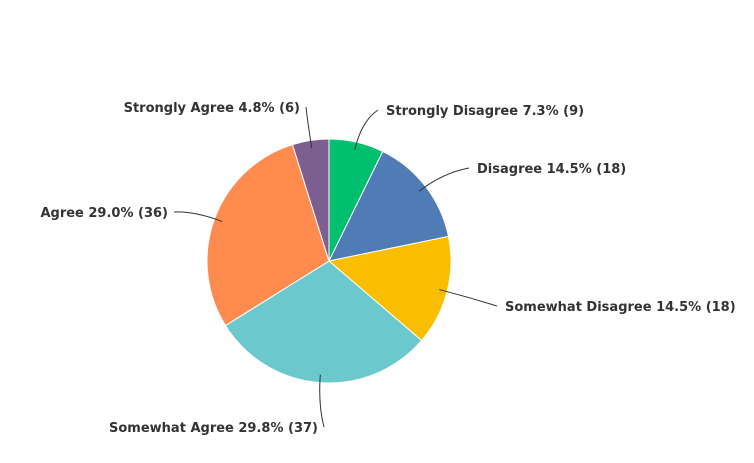 This screenshot has width=754, height=463. Describe the element at coordinates (213, 428) in the screenshot. I see `slice-label: Somewhat Agree 29.8% (37)` at that location.